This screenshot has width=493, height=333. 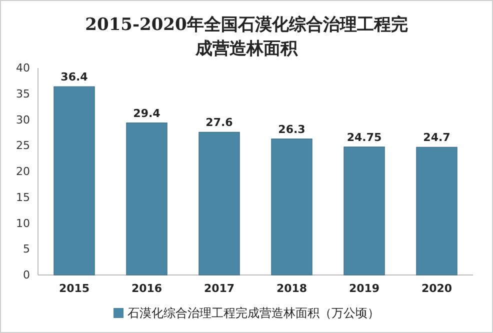 I want to click on x-tick-label: 2015, so click(x=74, y=288).